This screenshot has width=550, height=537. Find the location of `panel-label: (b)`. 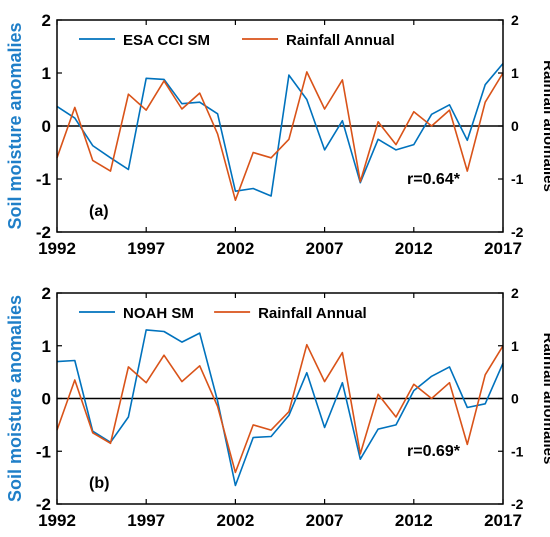

panel-label: (b) is located at coordinates (99, 483).